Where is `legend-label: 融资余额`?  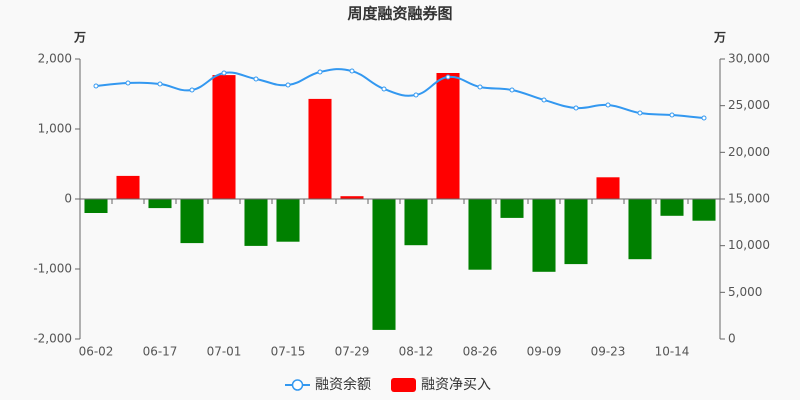
legend-label: 融资余额 is located at coordinates (343, 384).